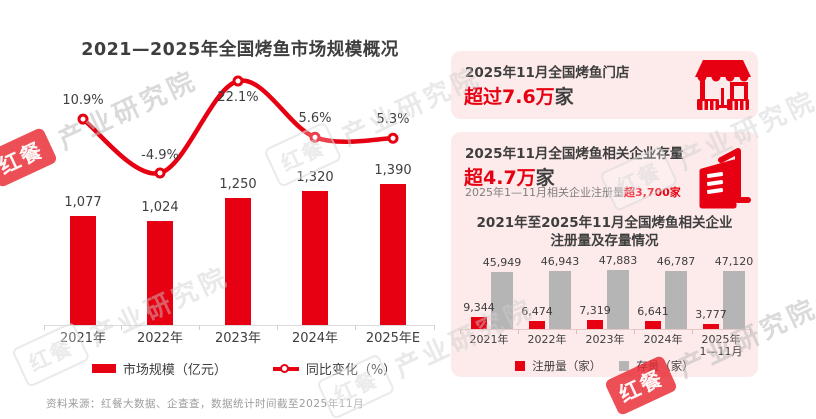 The width and height of the screenshot is (816, 419). Describe the element at coordinates (567, 366) in the screenshot. I see `legend-registrations-label: 注册量（家）` at that location.